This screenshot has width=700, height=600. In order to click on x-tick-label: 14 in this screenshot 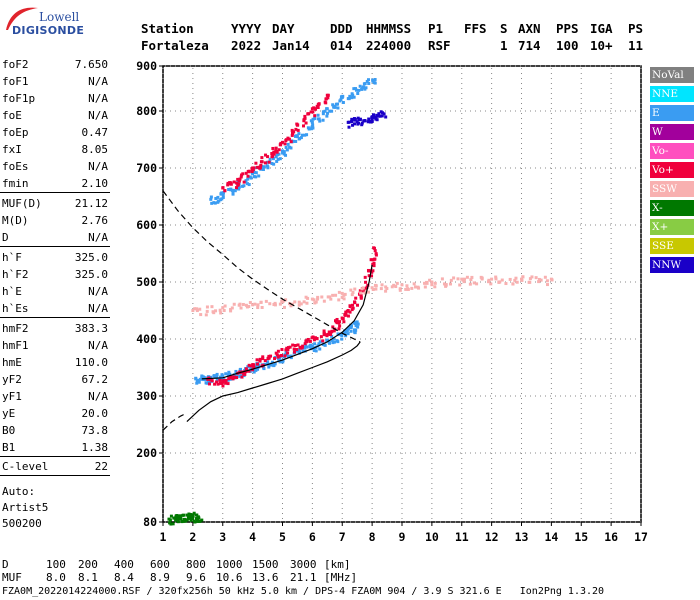, I will do `click(551, 537)`.